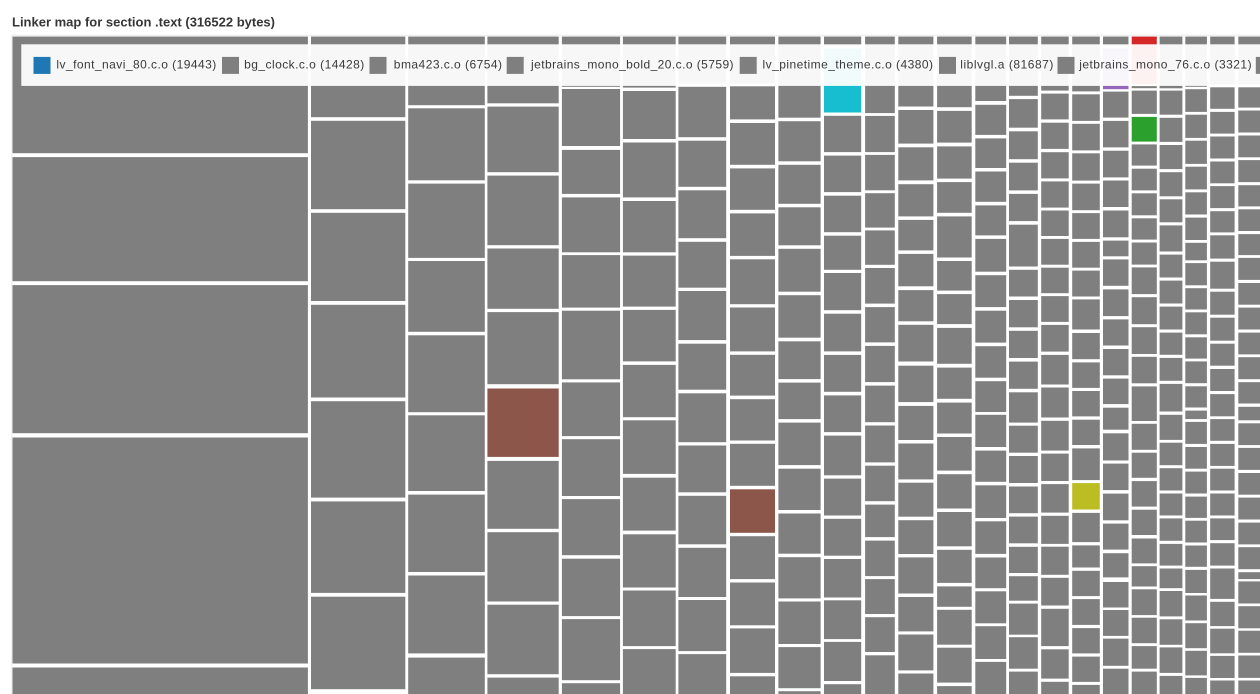  Describe the element at coordinates (1007, 65) in the screenshot. I see `svg-text: liblvgl.a (81687)` at that location.